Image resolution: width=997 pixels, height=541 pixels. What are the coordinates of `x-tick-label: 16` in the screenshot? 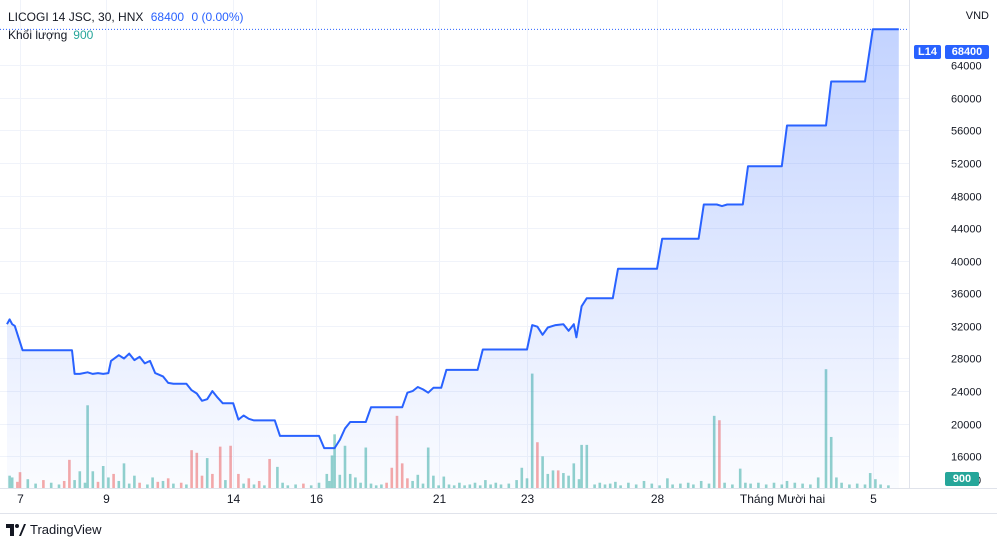 It's located at (317, 499).